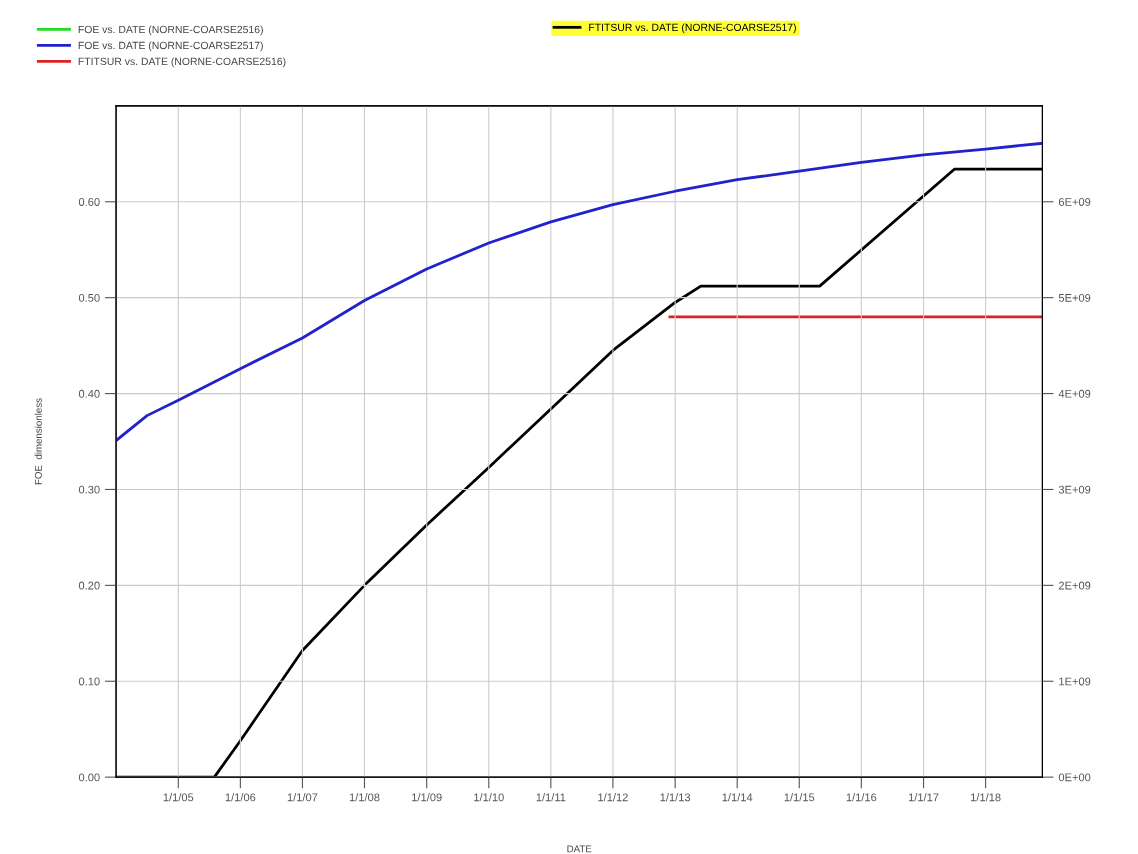  Describe the element at coordinates (799, 797) in the screenshot. I see `x-tick-label: 1/1/15` at that location.